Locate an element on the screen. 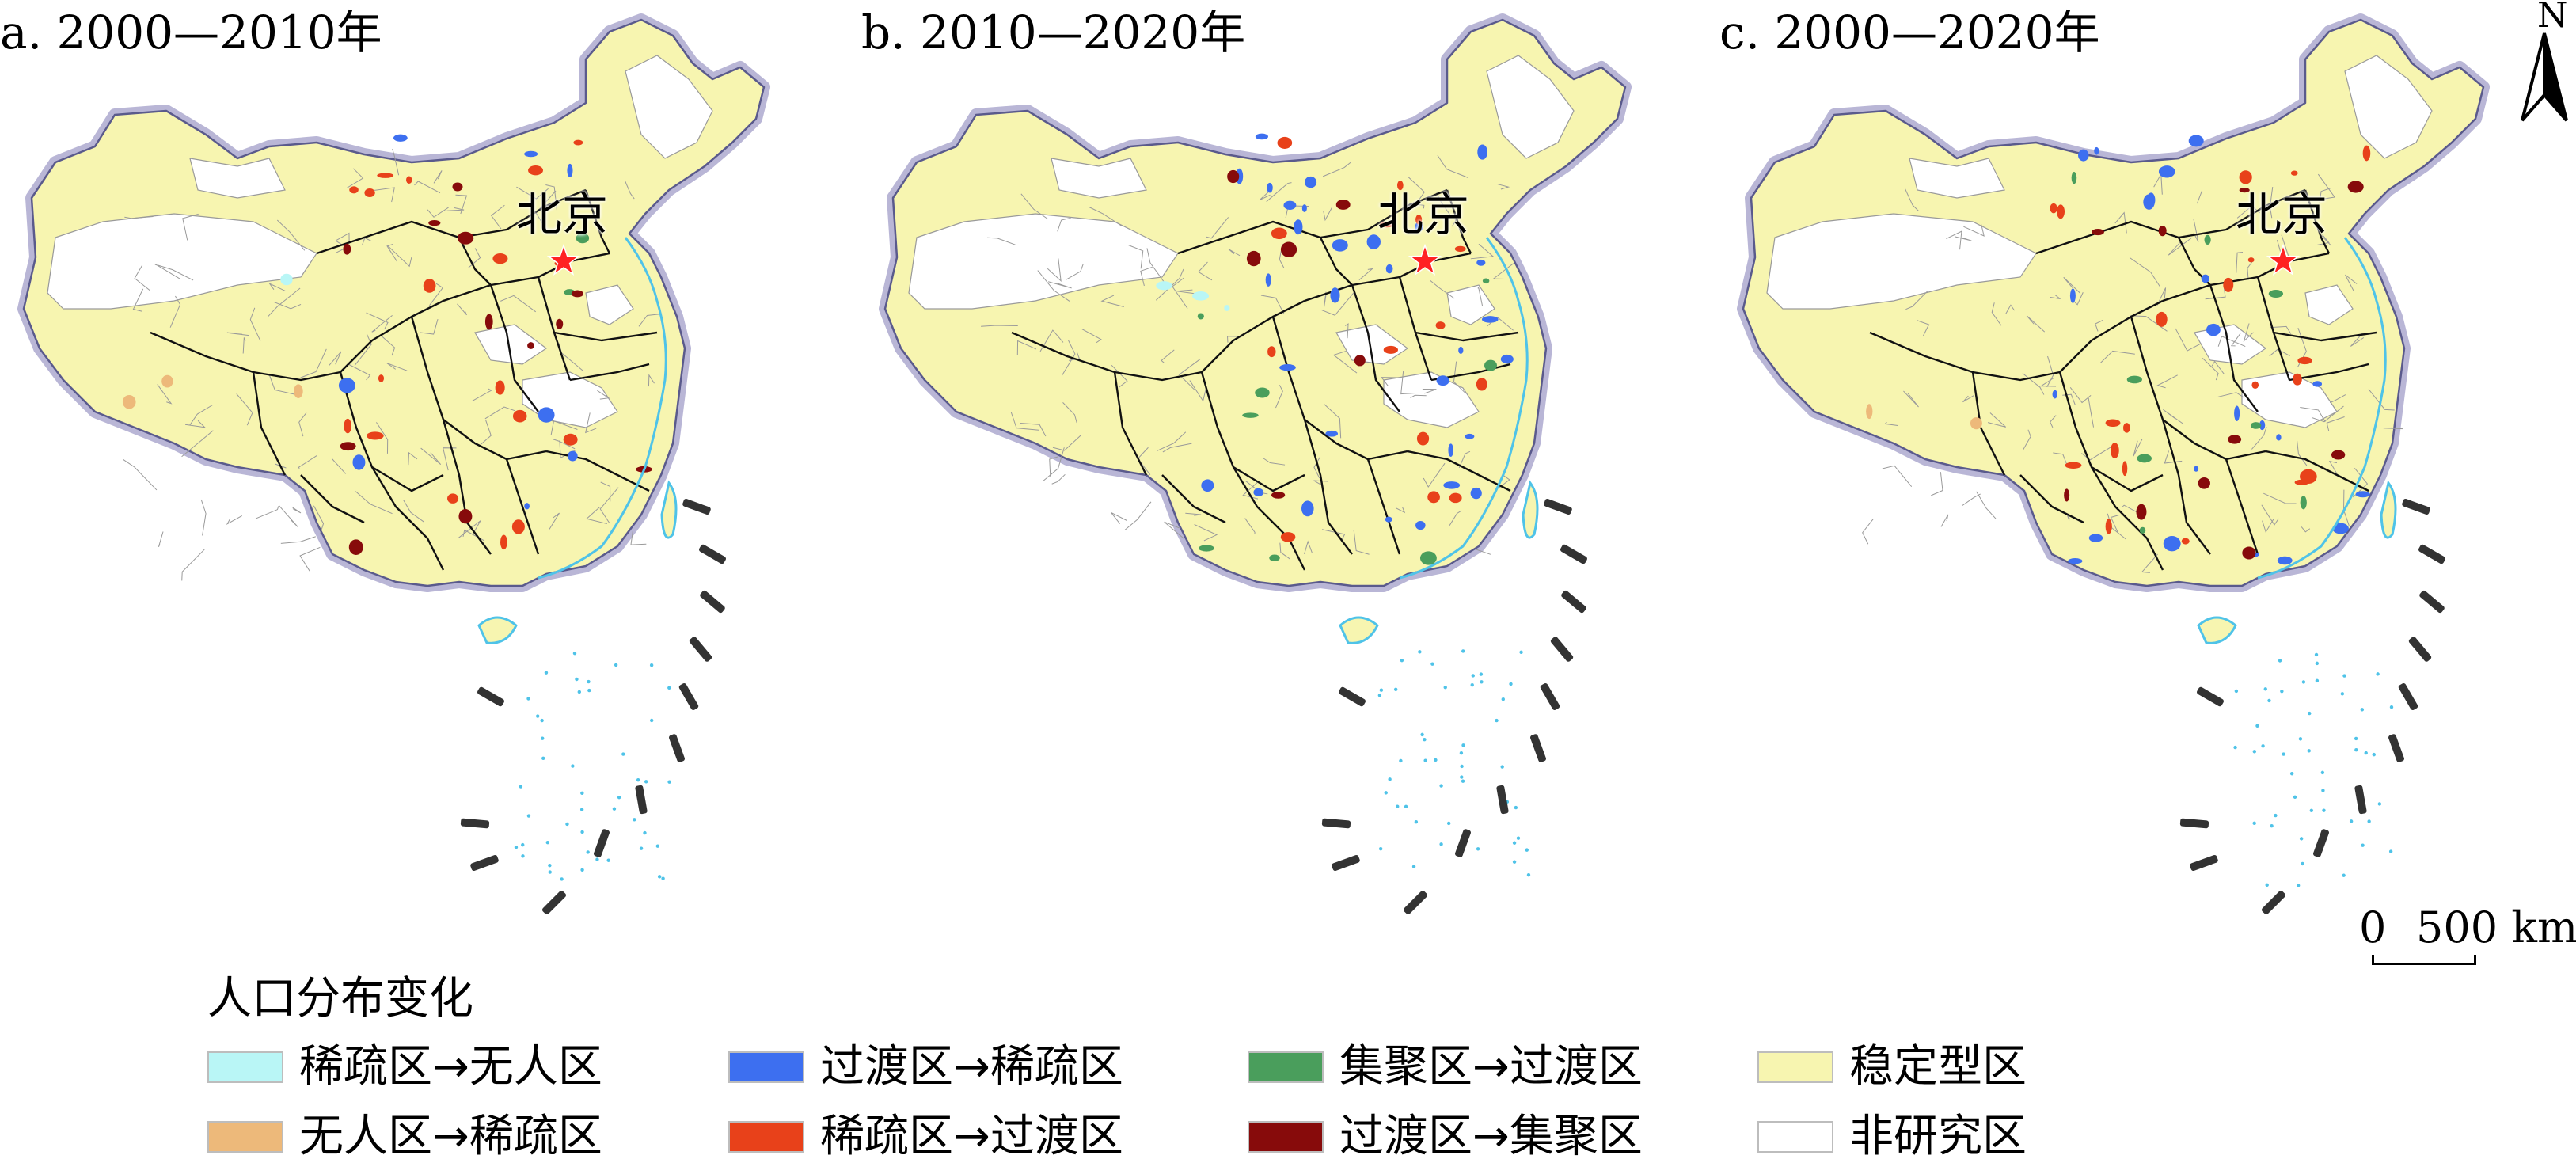 The width and height of the screenshot is (2576, 1163). legend-label: 过渡区→稀疏区 is located at coordinates (971, 1067).